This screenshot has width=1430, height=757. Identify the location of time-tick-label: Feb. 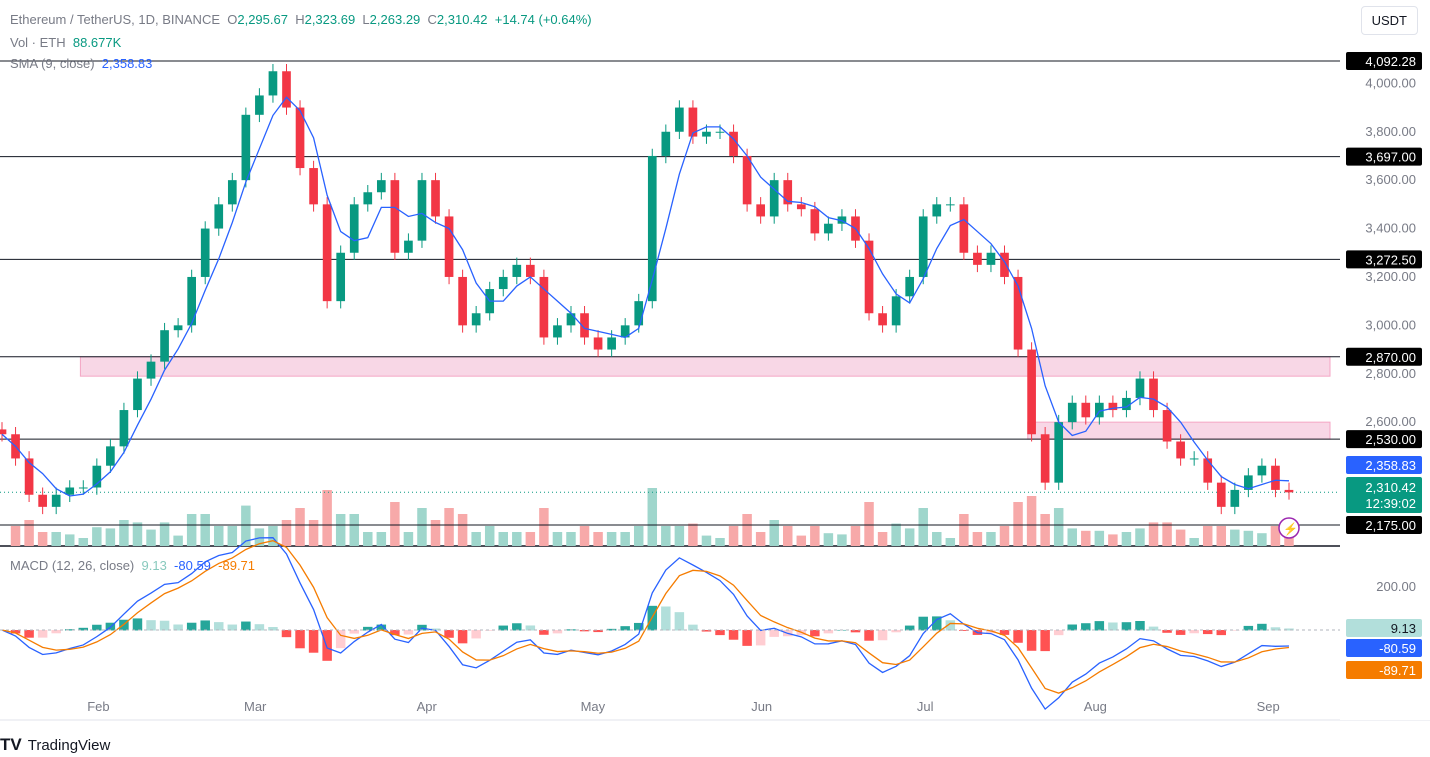
(98, 706).